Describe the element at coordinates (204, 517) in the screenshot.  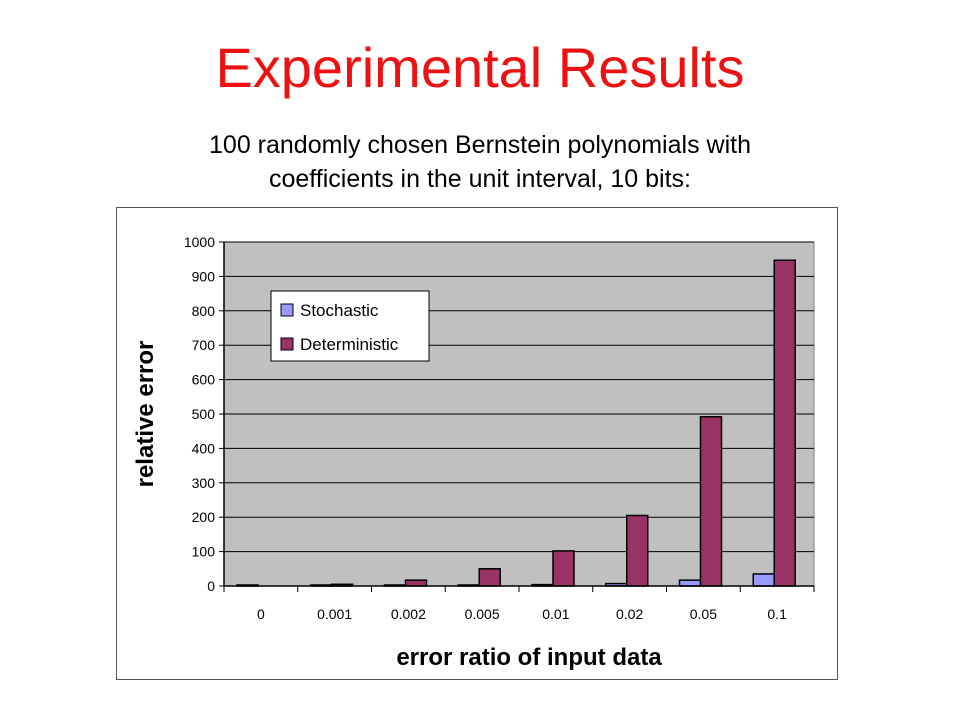
I see `y-tick-label: 200` at that location.